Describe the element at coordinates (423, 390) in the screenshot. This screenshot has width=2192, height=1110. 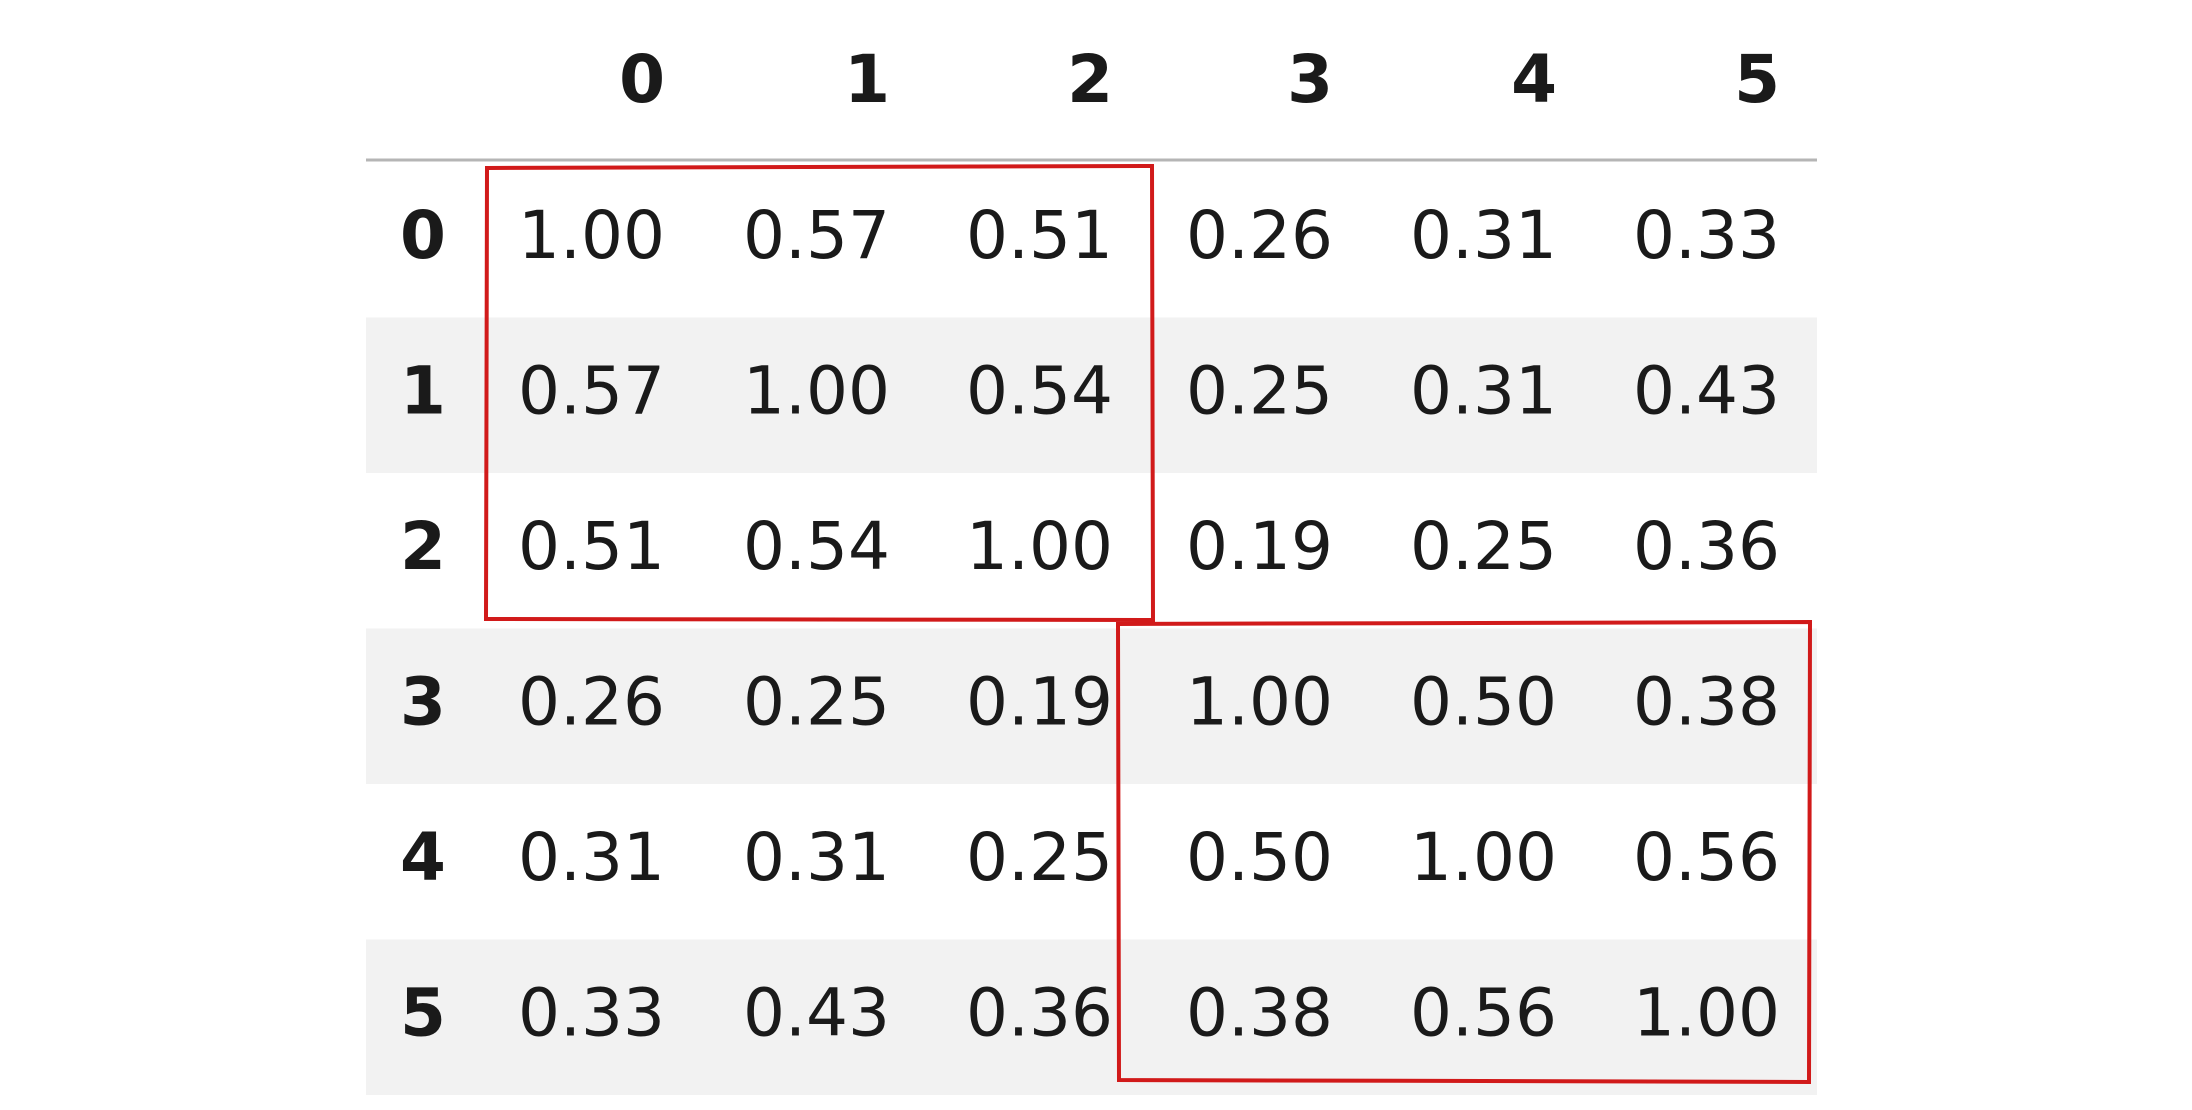
I see `row-header: 1` at that location.